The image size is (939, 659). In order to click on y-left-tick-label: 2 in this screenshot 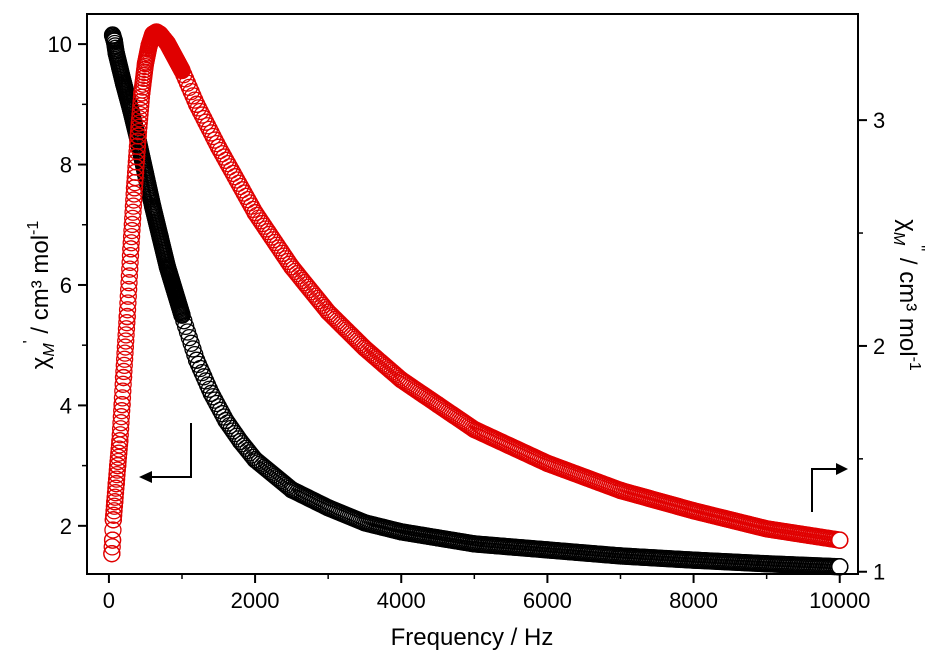, I will do `click(66, 526)`.